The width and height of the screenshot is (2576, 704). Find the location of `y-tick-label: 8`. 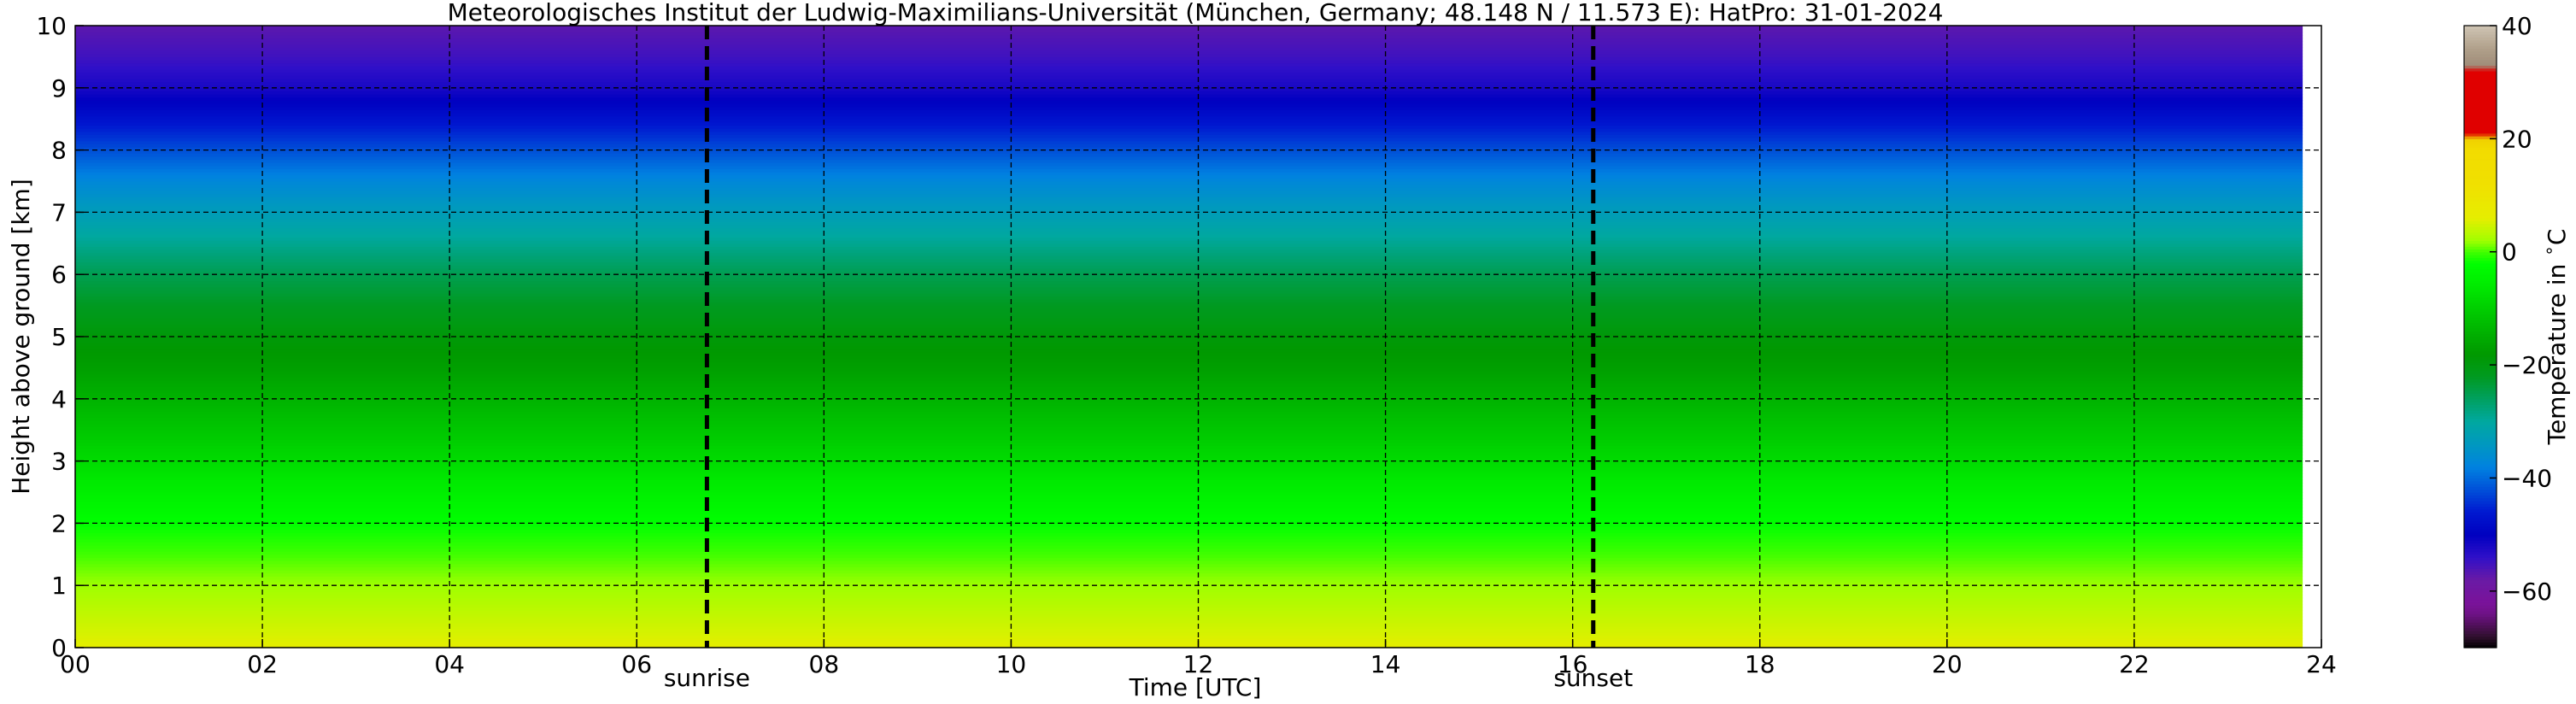

y-tick-label: 8 is located at coordinates (59, 151).